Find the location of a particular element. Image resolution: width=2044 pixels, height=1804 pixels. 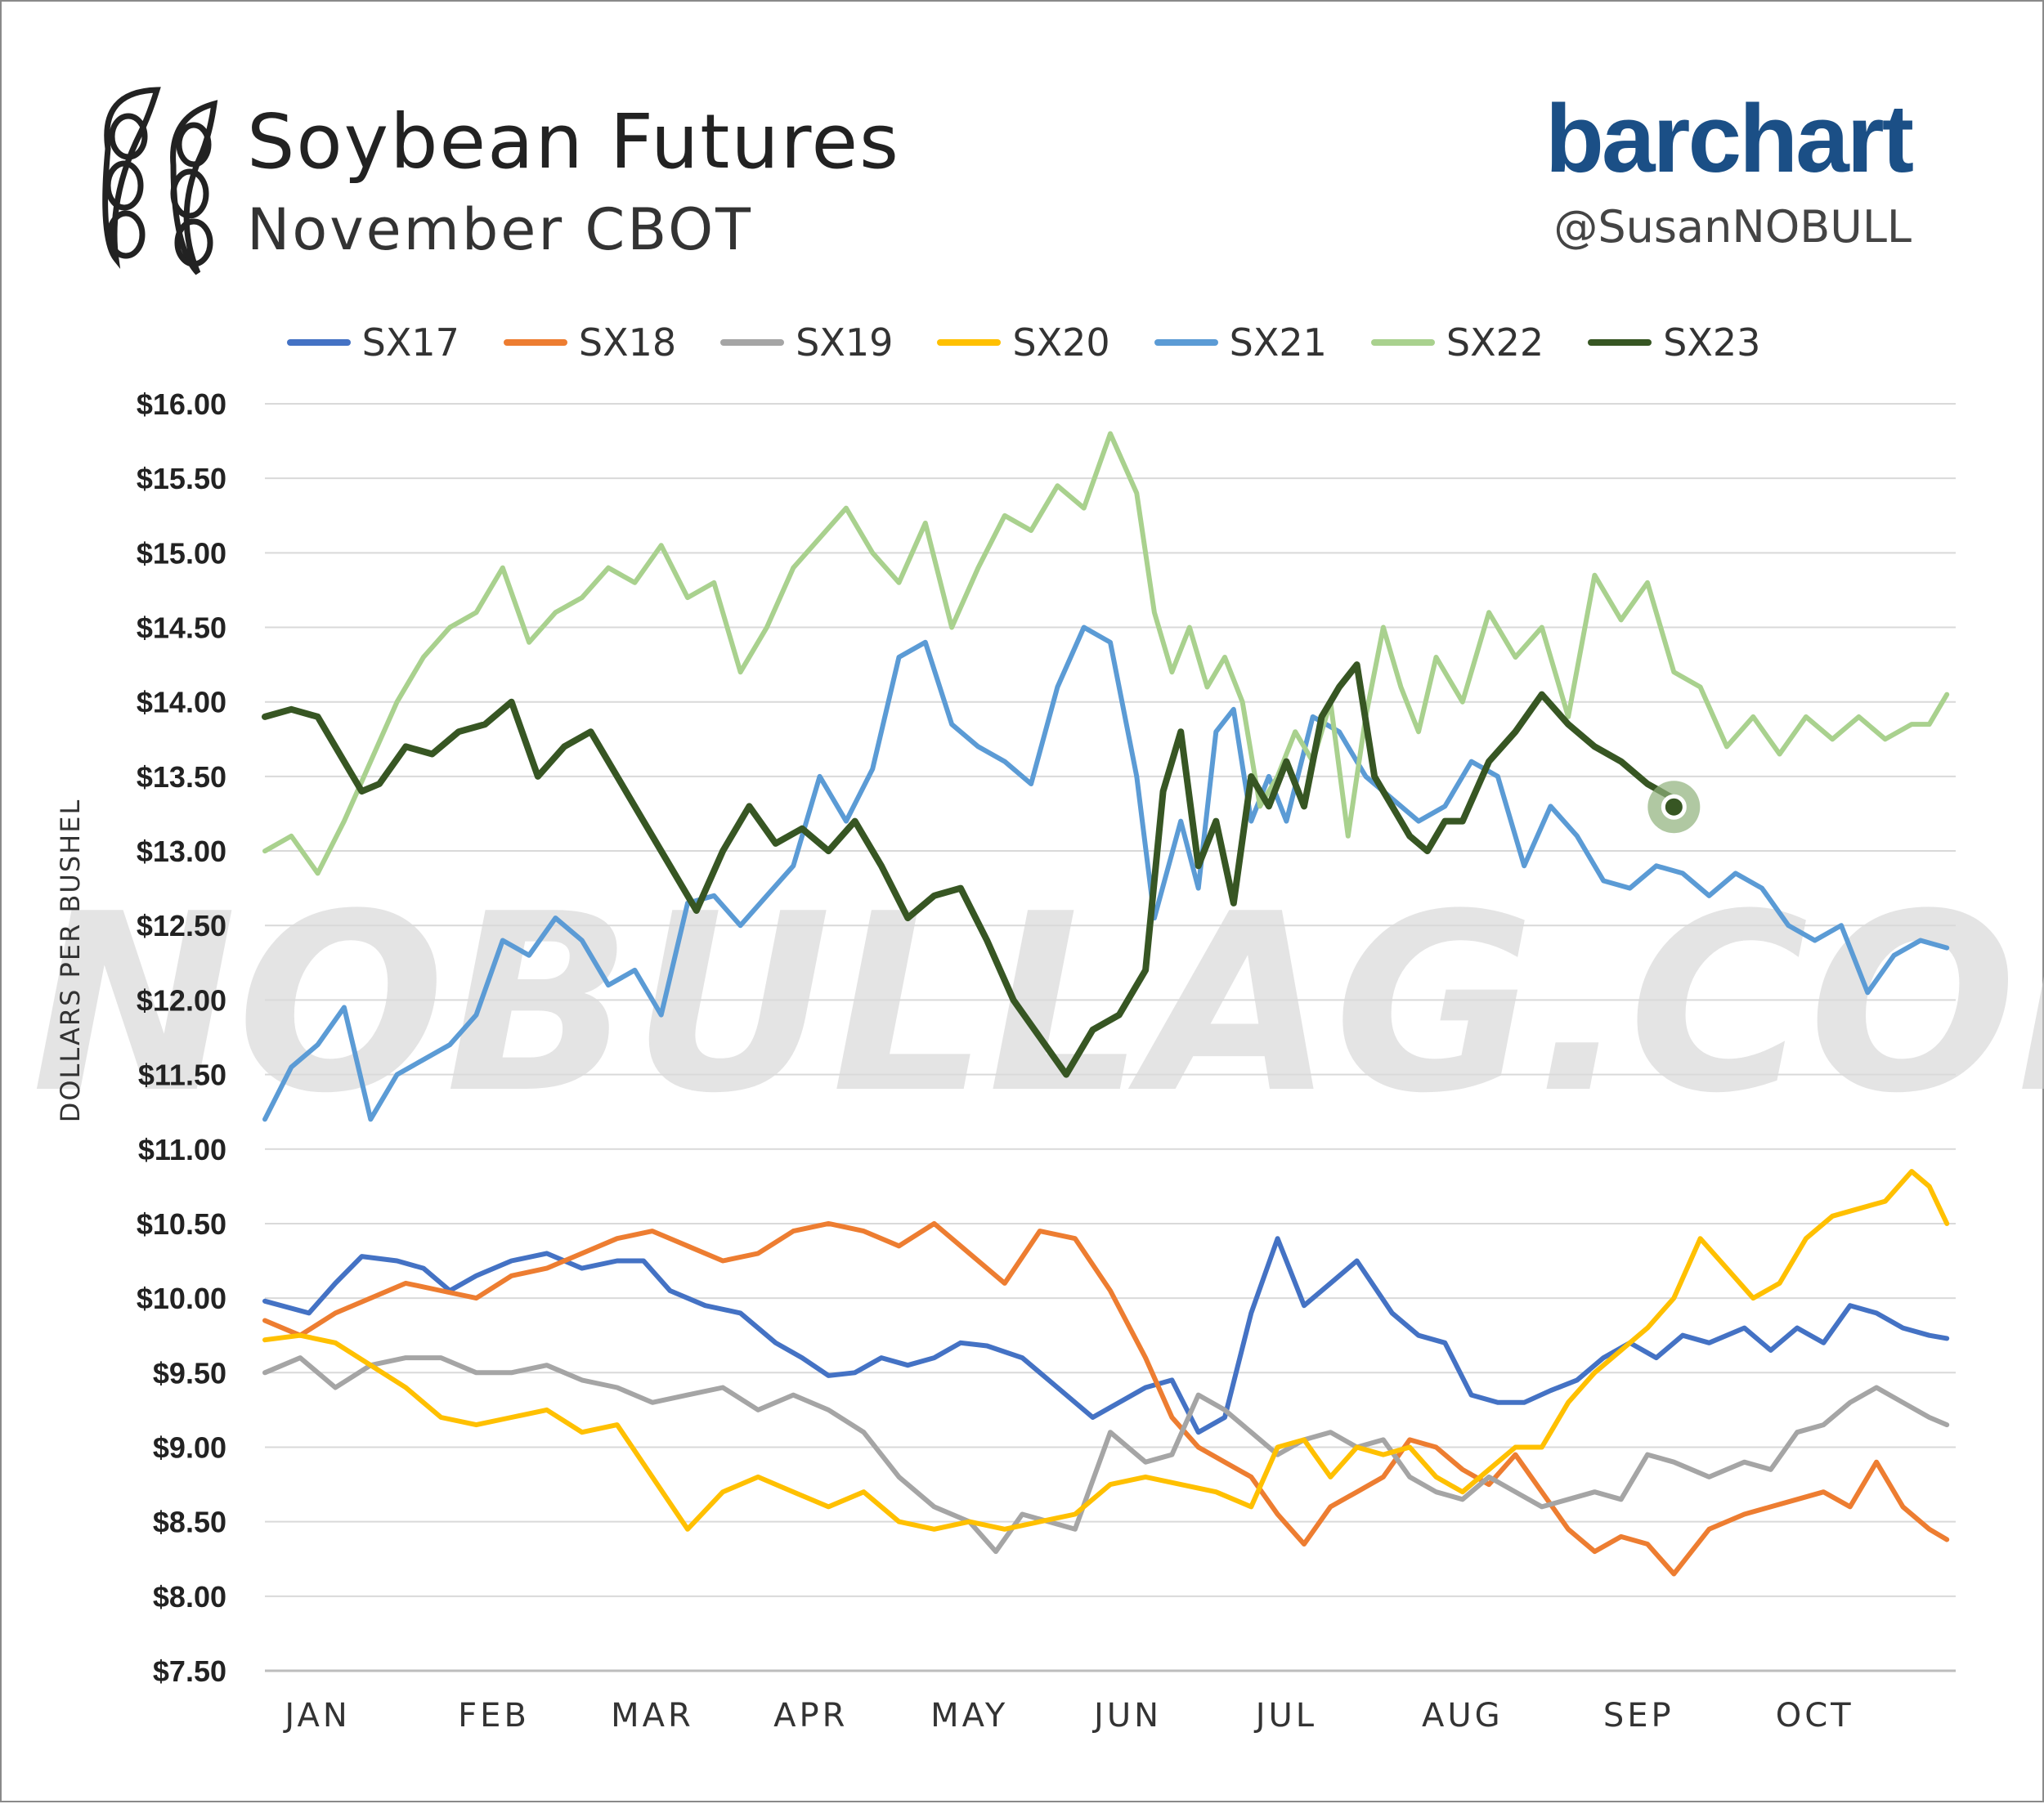

x-tick-label: JAN is located at coordinates (316, 1716).